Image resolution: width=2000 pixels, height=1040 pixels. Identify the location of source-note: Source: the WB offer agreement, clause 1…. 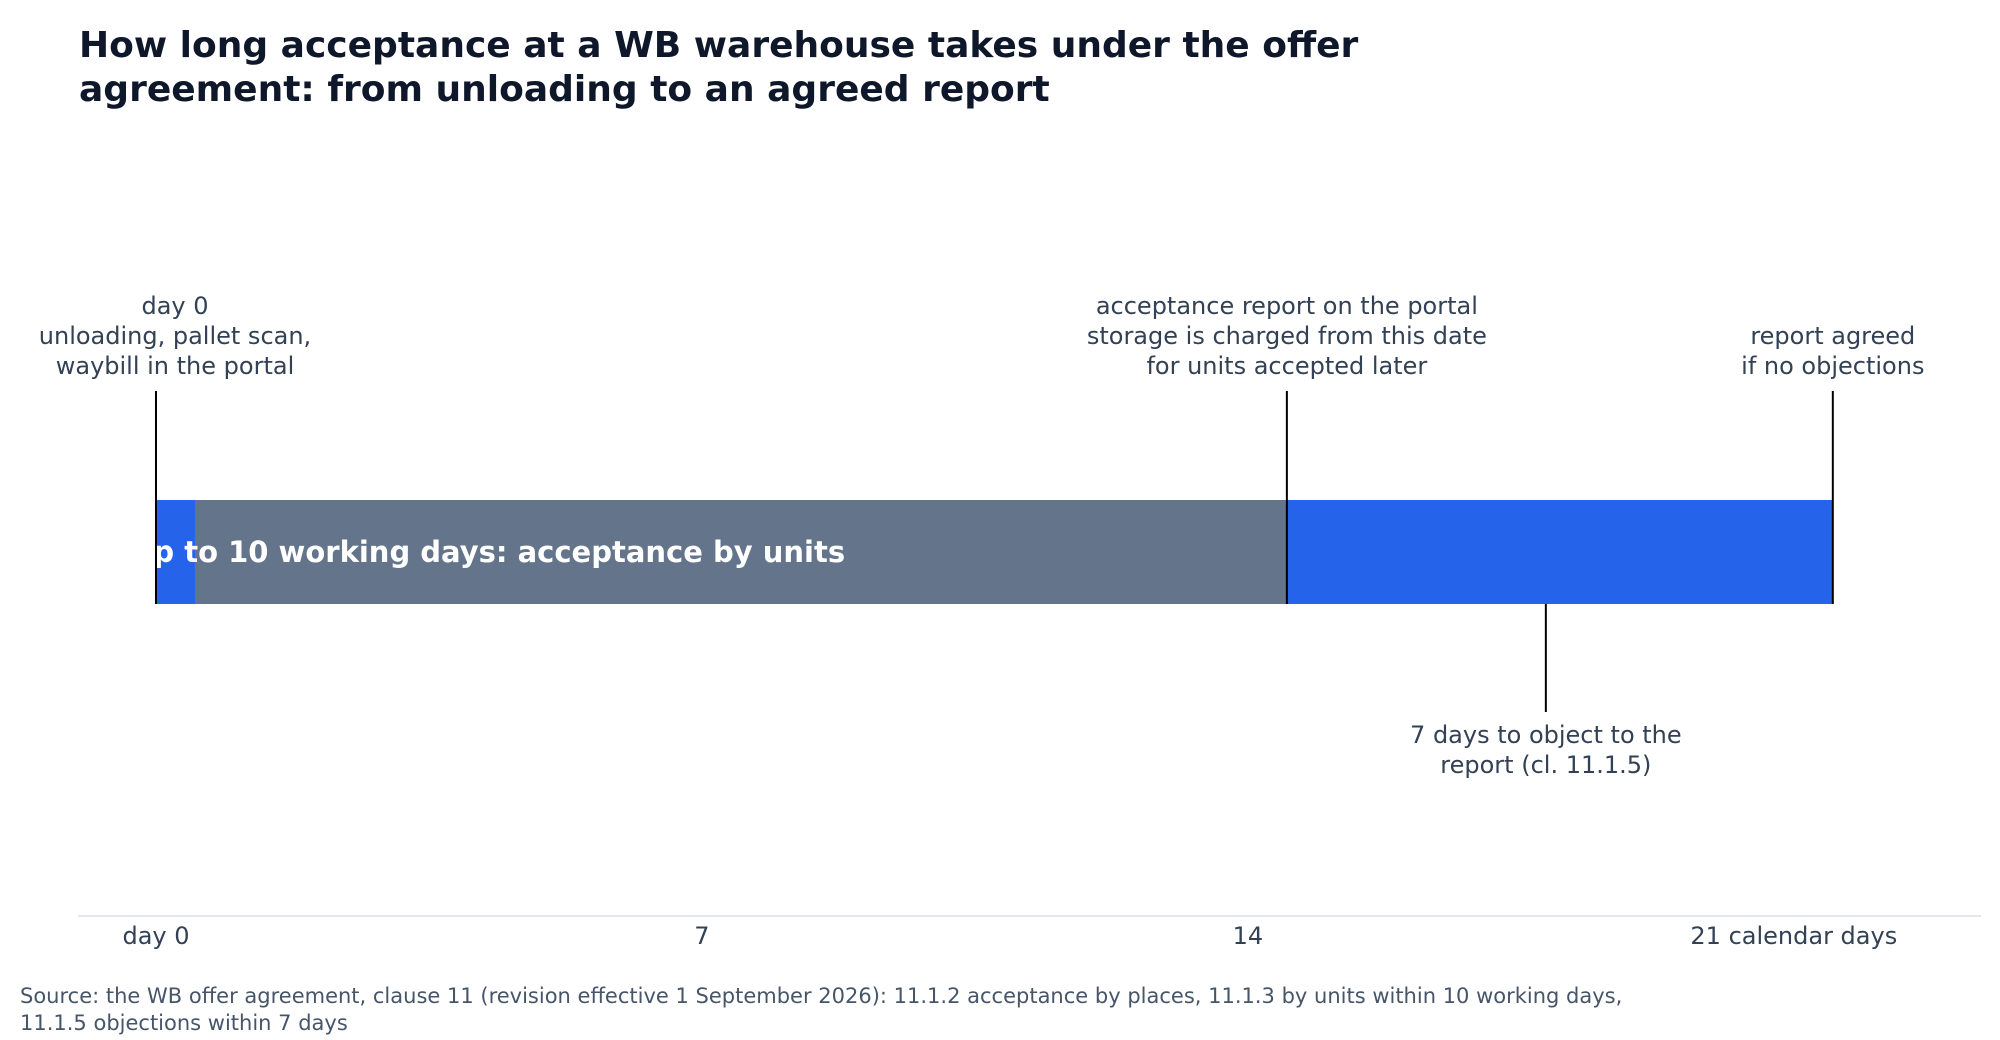
(821, 1010).